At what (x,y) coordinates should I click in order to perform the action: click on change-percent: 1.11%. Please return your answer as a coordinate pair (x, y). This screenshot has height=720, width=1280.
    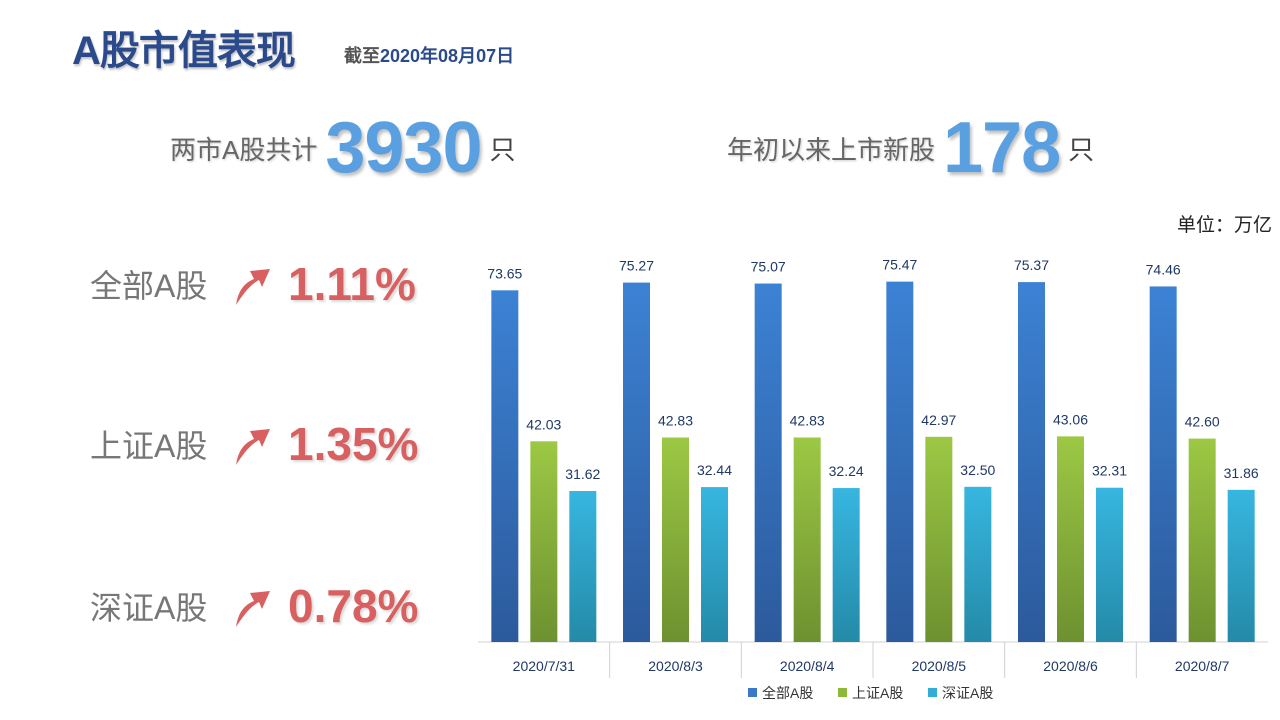
    Looking at the image, I should click on (352, 284).